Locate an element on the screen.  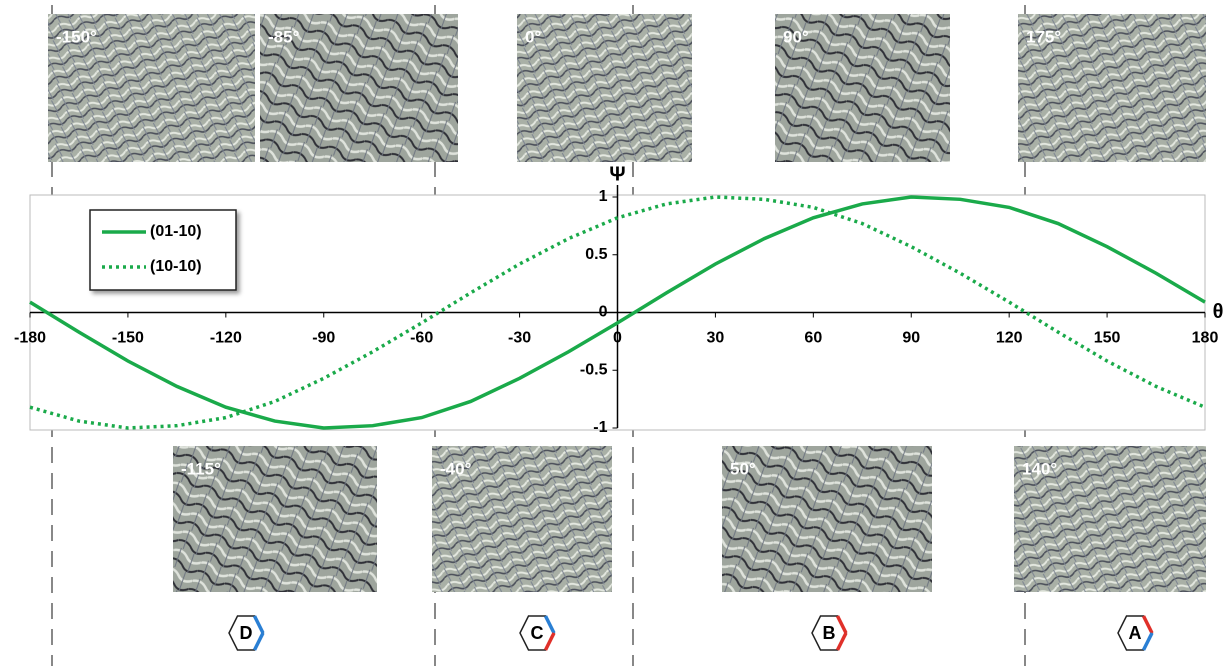
badge: A is located at coordinates (1135, 633).